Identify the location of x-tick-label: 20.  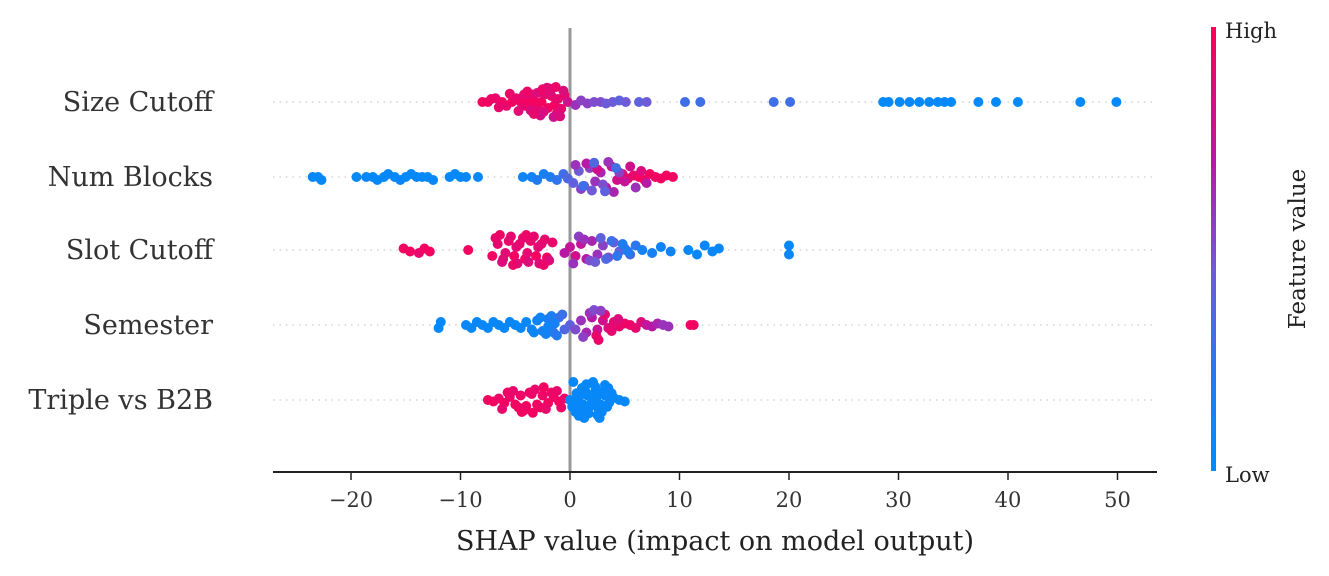
(789, 500).